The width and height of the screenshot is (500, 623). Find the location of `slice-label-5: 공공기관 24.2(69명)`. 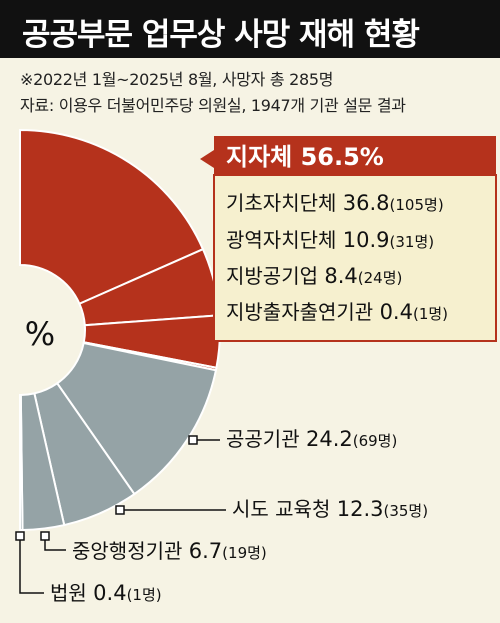

slice-label-5: 공공기관 24.2(69명) is located at coordinates (311, 439).